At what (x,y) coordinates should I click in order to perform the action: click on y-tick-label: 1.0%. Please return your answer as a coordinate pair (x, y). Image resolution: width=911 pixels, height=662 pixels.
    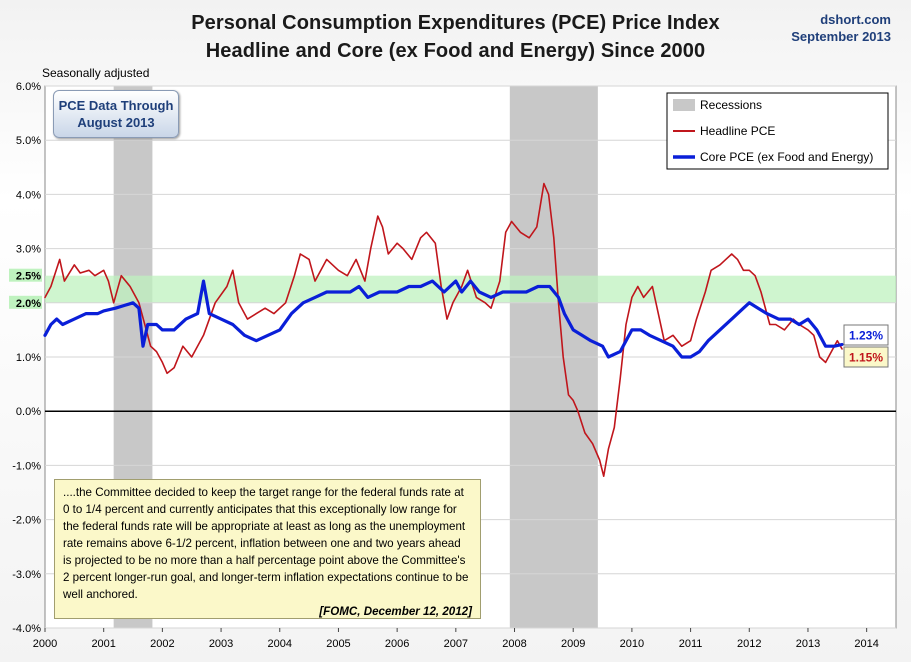
    Looking at the image, I should click on (28, 358).